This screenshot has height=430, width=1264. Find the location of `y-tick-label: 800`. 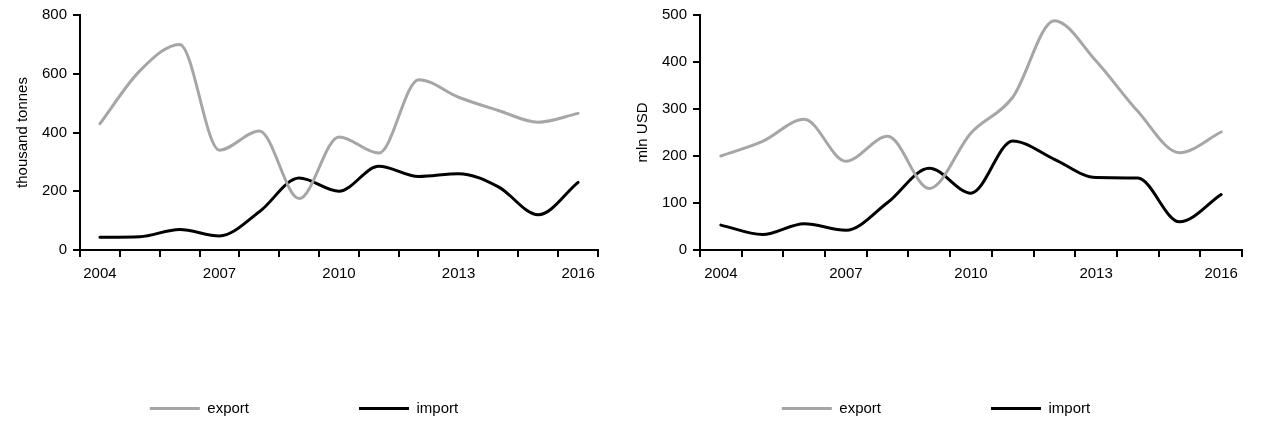

y-tick-label: 800 is located at coordinates (55, 14).